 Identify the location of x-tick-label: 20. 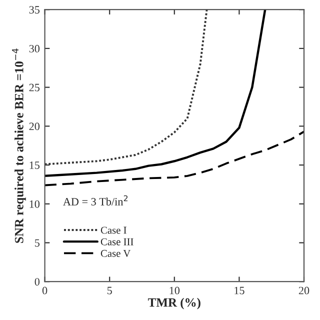
(304, 290).